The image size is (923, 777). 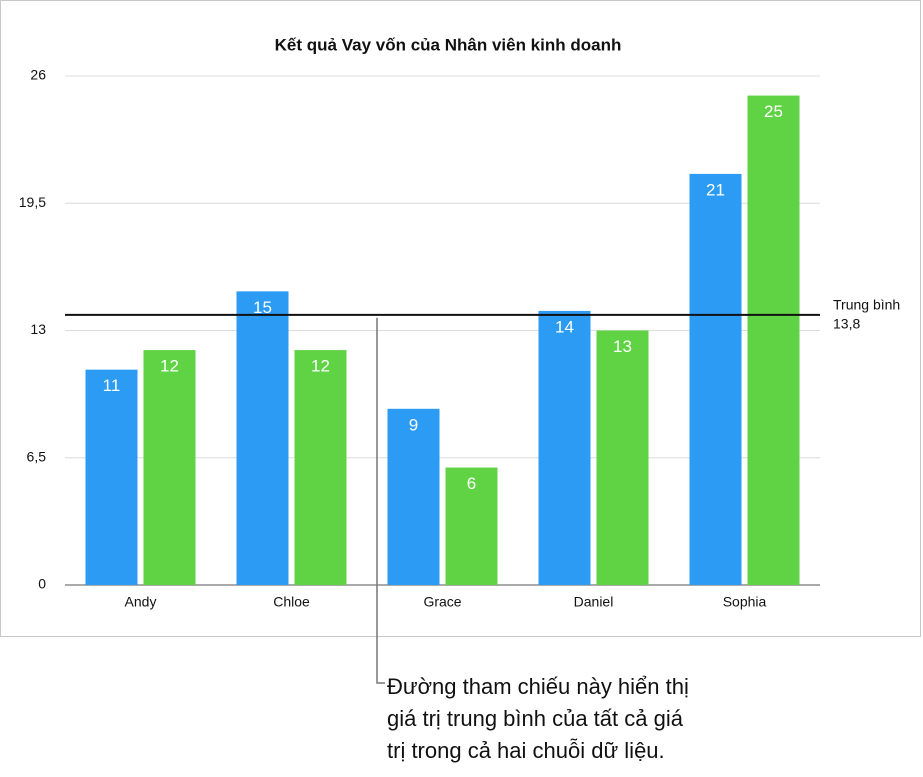 What do you see at coordinates (262, 307) in the screenshot?
I see `data-label: 15` at bounding box center [262, 307].